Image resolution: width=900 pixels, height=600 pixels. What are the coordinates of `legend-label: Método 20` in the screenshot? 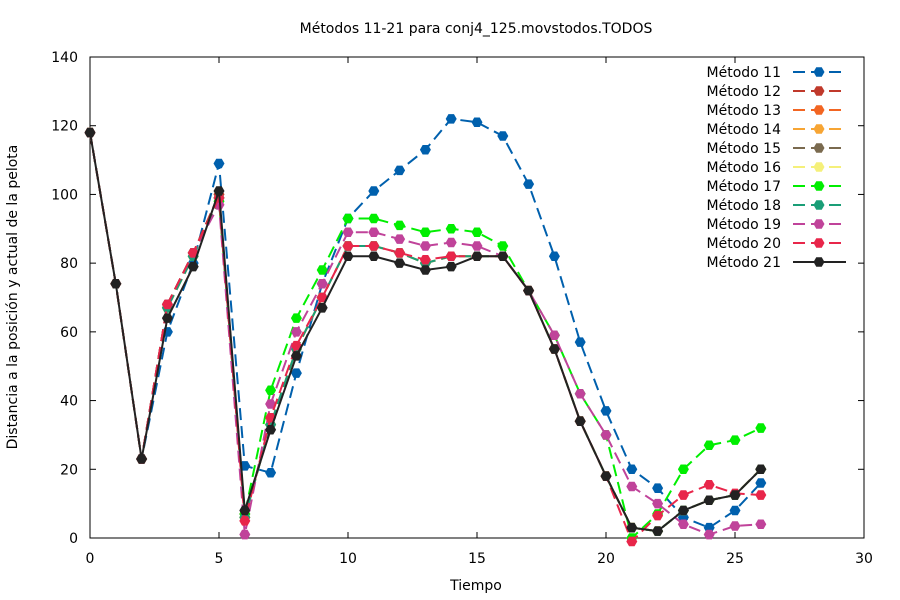 It's located at (744, 244).